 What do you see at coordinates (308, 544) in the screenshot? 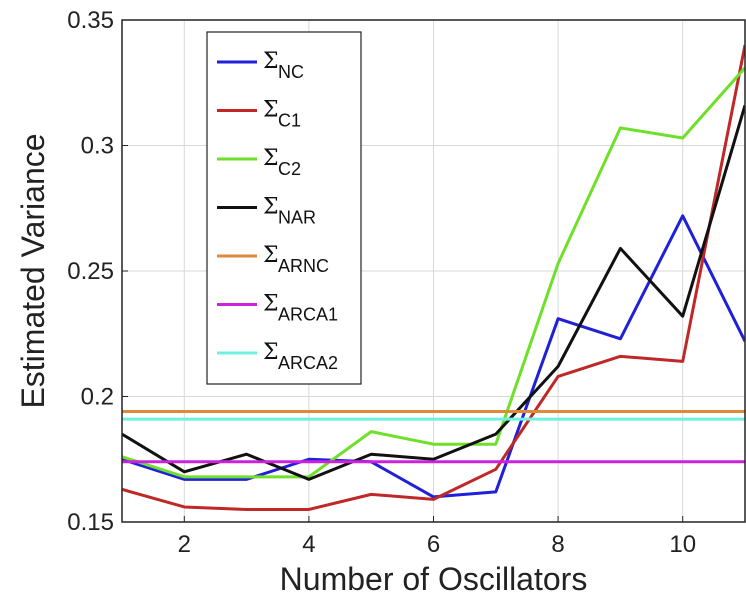
I see `x-tick-label: 4` at bounding box center [308, 544].